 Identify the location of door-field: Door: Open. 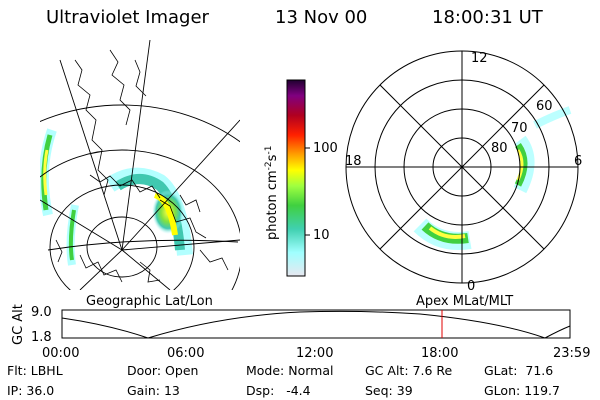
(163, 370).